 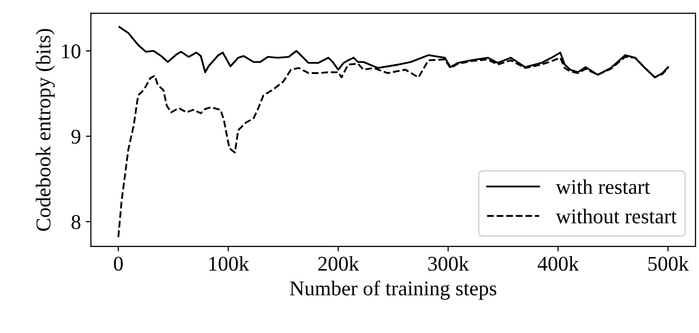 What do you see at coordinates (229, 263) in the screenshot?
I see `x-tick-label: 100k` at bounding box center [229, 263].